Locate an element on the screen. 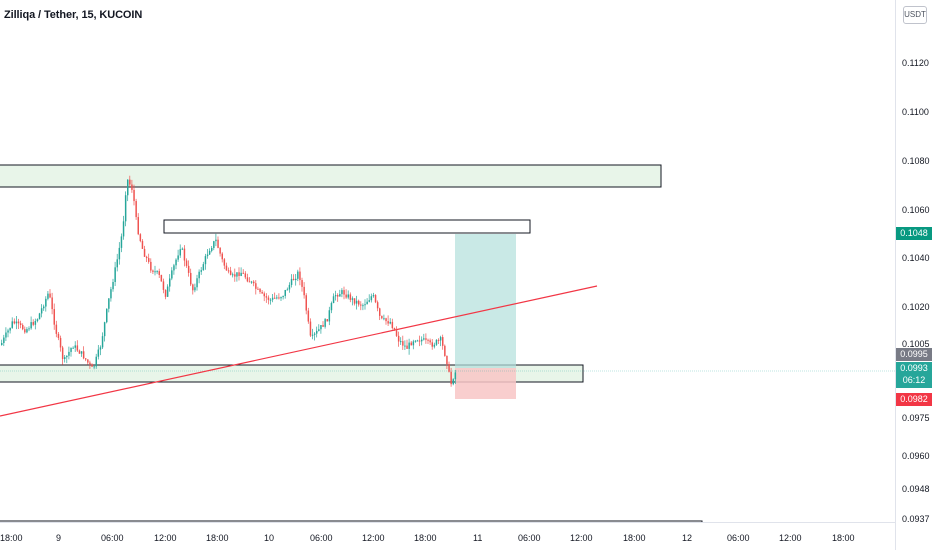  symbol-title: Zilliqa / Tether, 15, KUCOIN is located at coordinates (73, 15).